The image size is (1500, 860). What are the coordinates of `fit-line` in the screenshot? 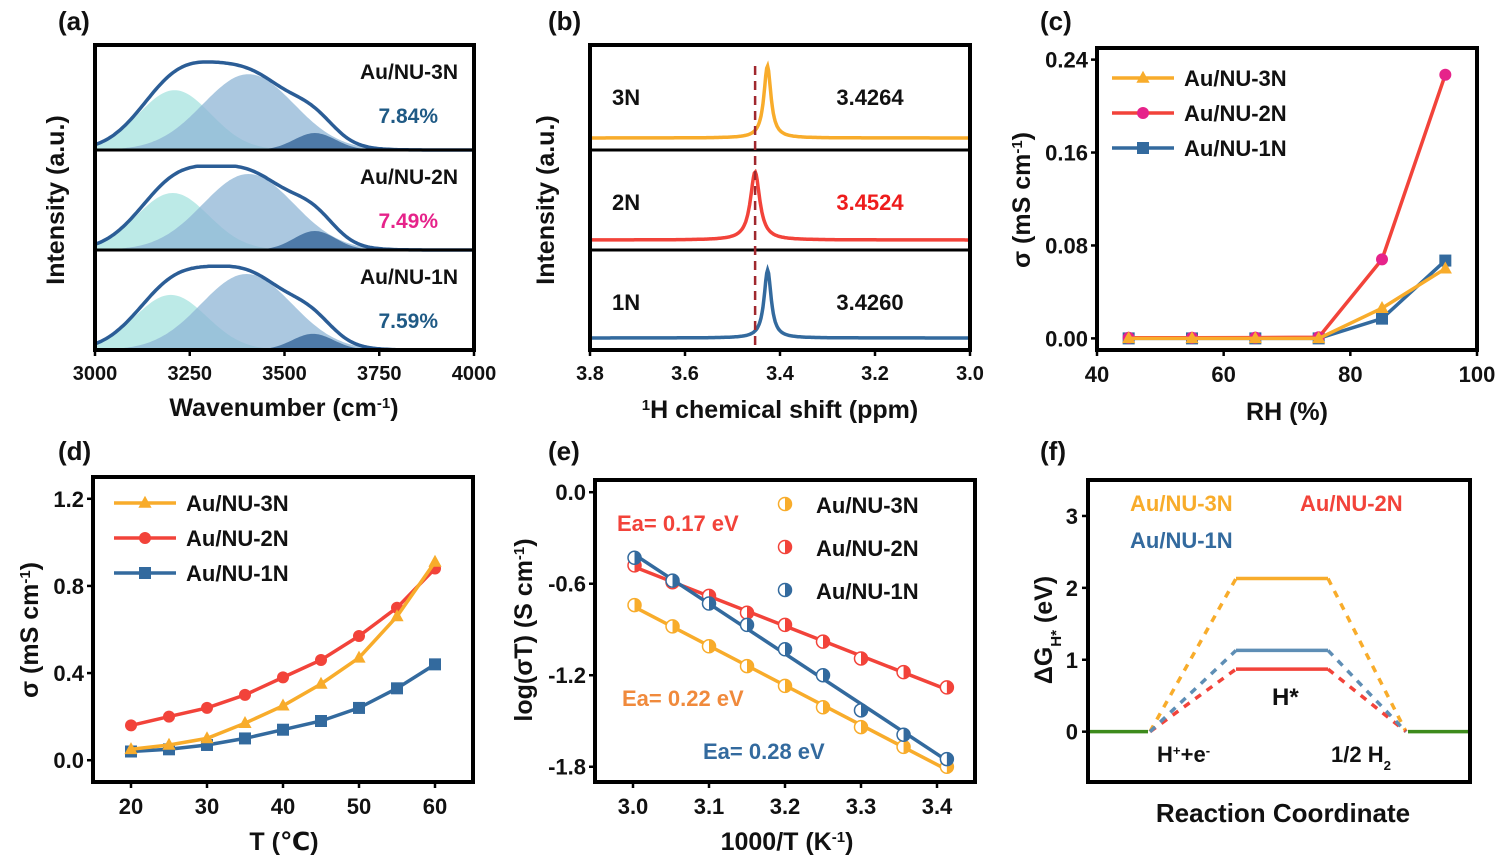 It's located at (790, 657).